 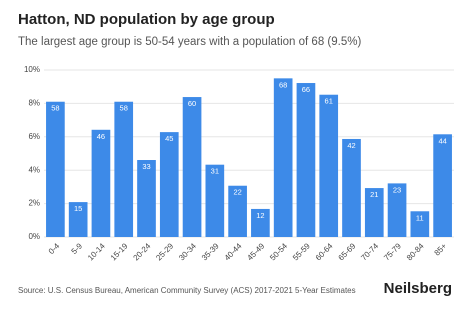 What do you see at coordinates (215, 171) in the screenshot?
I see `data-label: 31` at bounding box center [215, 171].